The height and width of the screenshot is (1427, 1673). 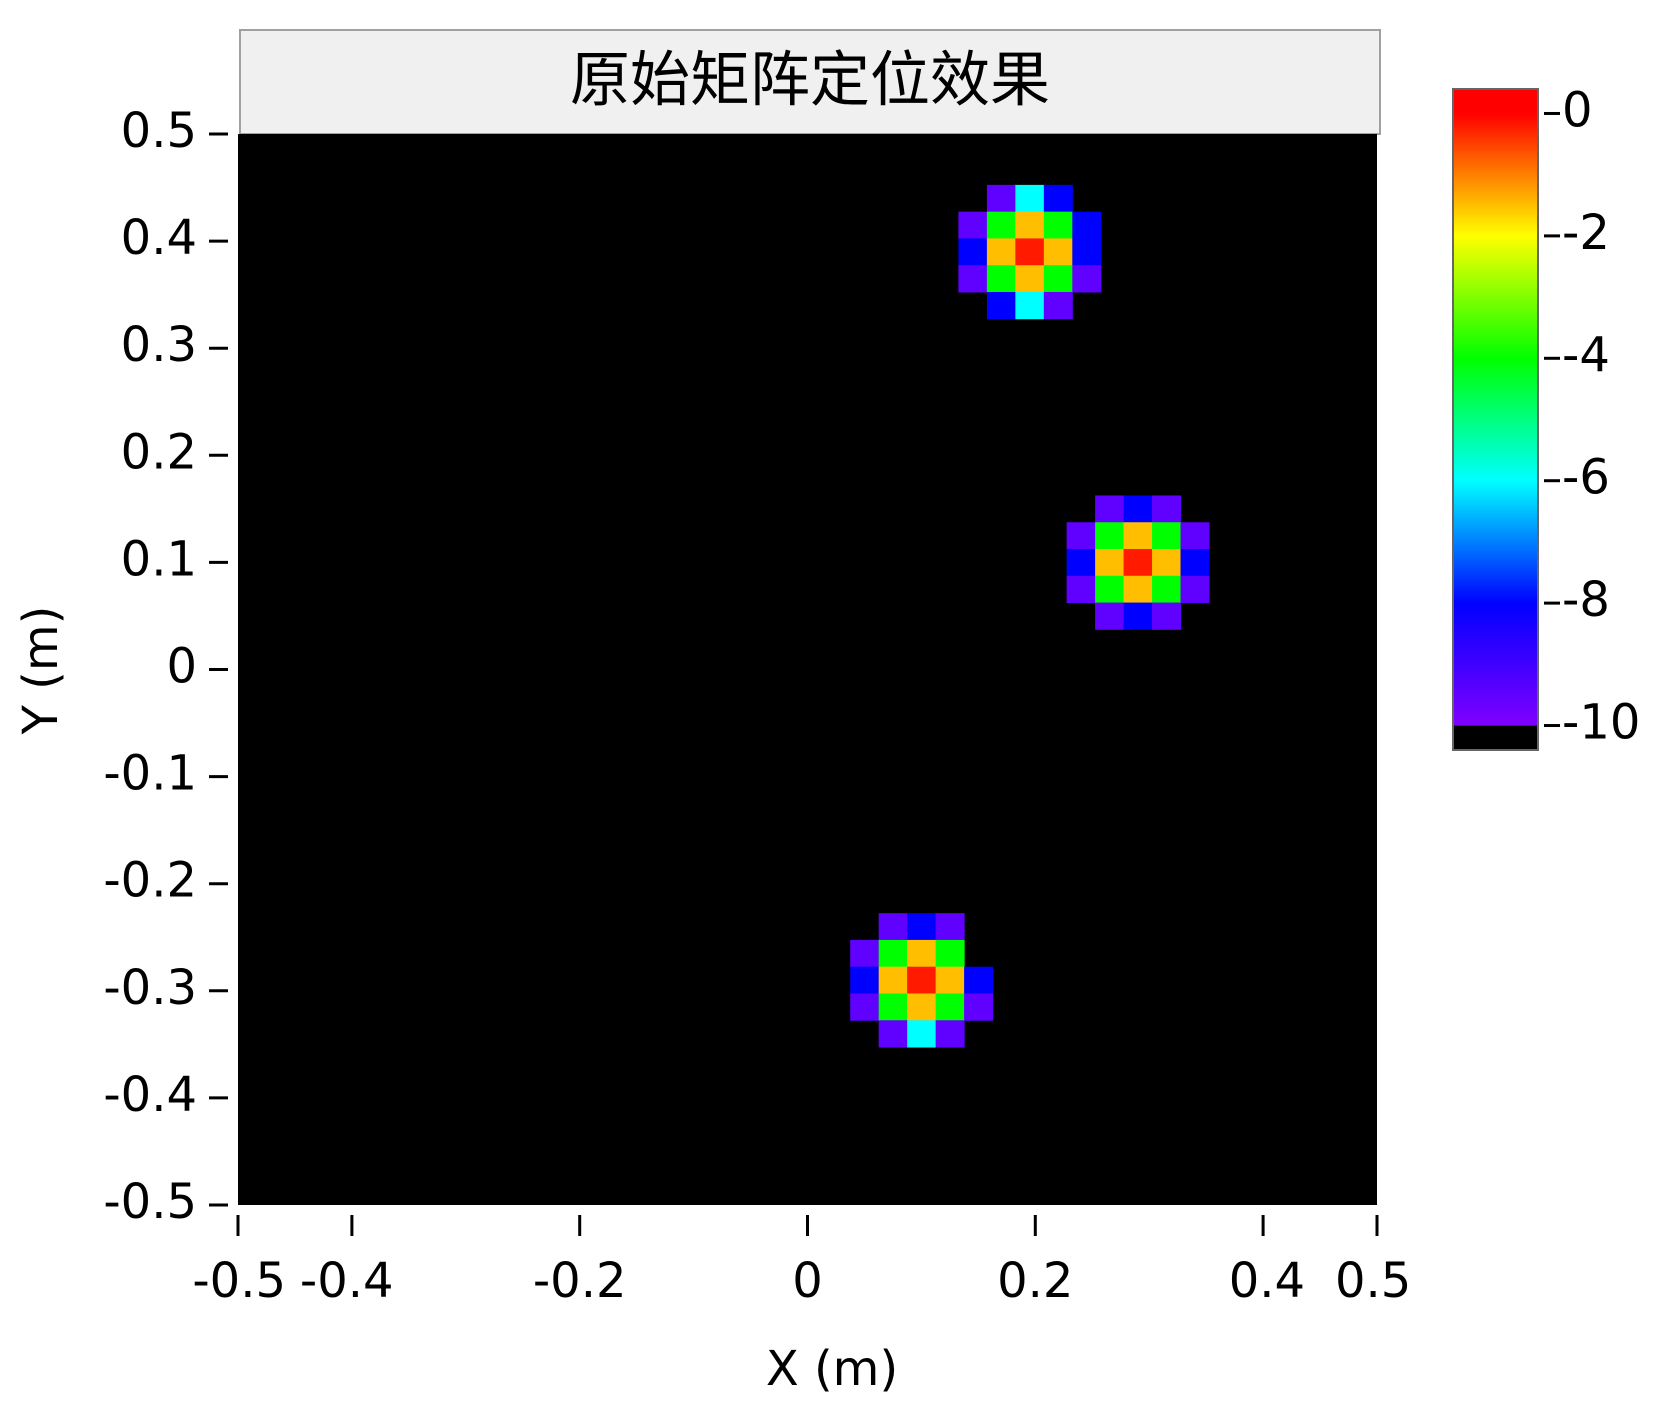 I want to click on x-tick-label: -0.5, so click(x=239, y=1281).